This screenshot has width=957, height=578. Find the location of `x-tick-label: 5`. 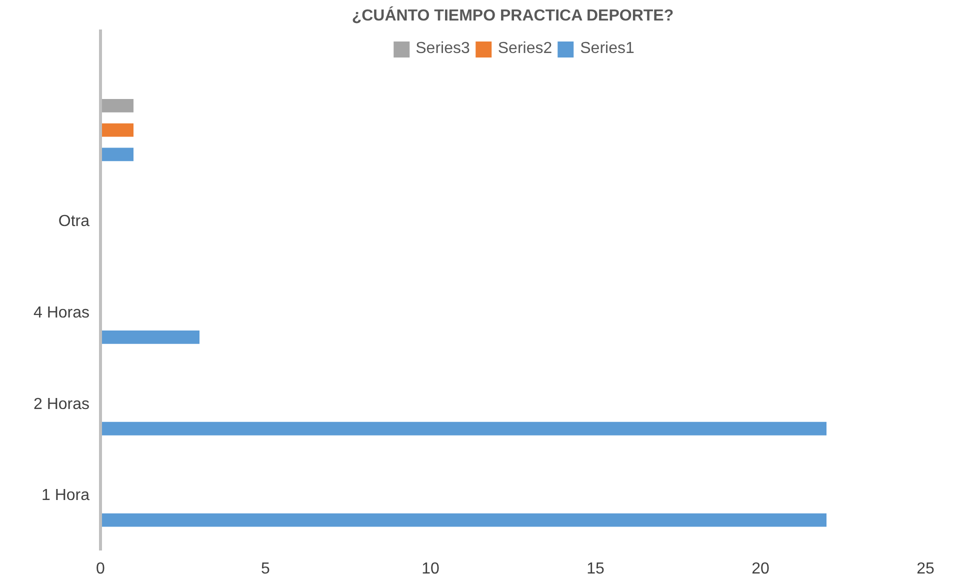

x-tick-label: 5 is located at coordinates (265, 569).